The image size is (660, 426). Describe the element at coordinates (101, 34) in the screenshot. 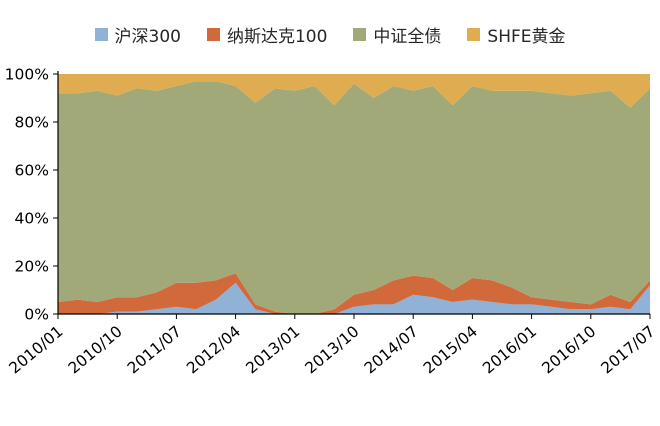

I see `legend-swatch-hs300-icon` at that location.